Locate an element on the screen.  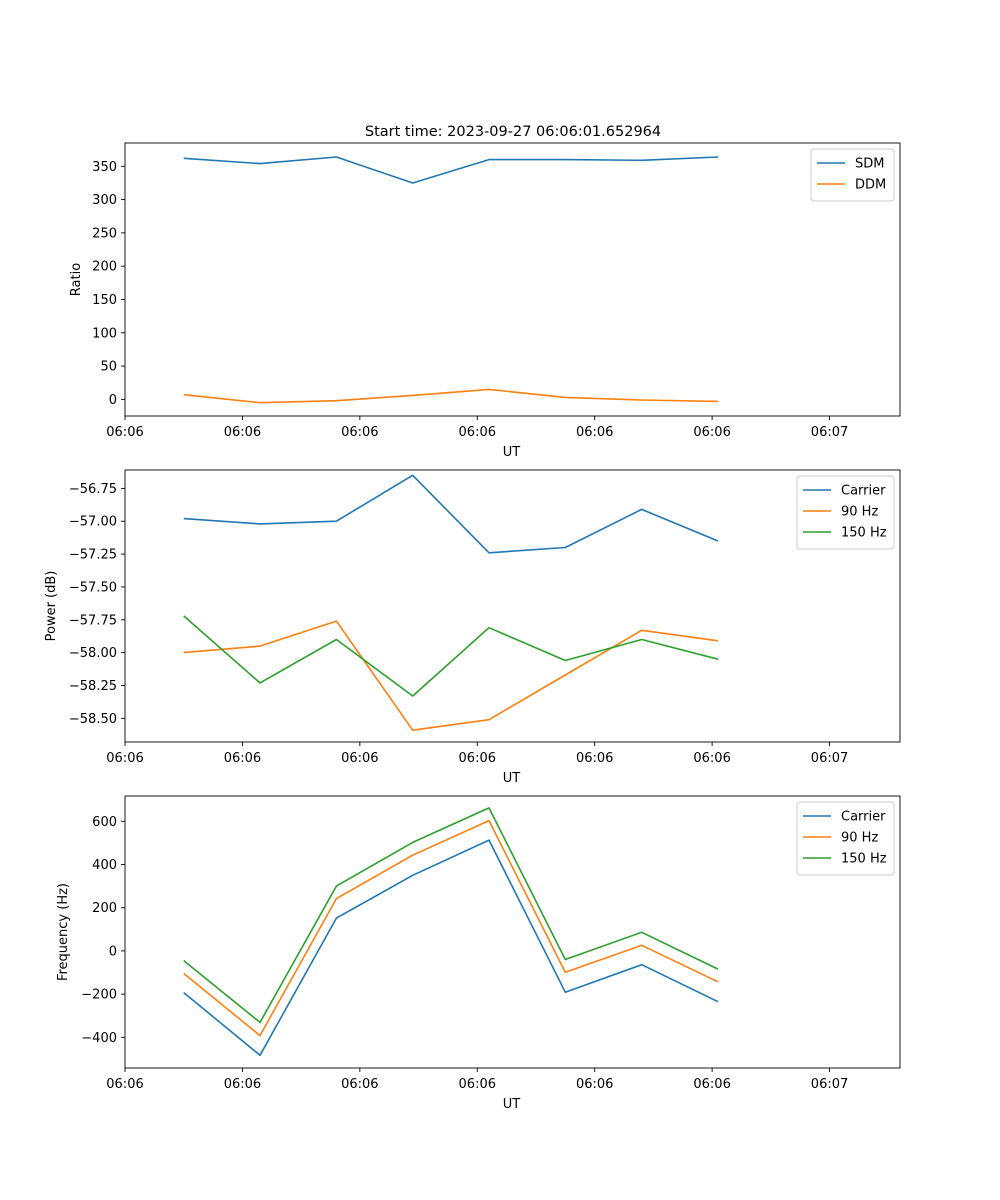
series-line-sdm is located at coordinates (451, 170).